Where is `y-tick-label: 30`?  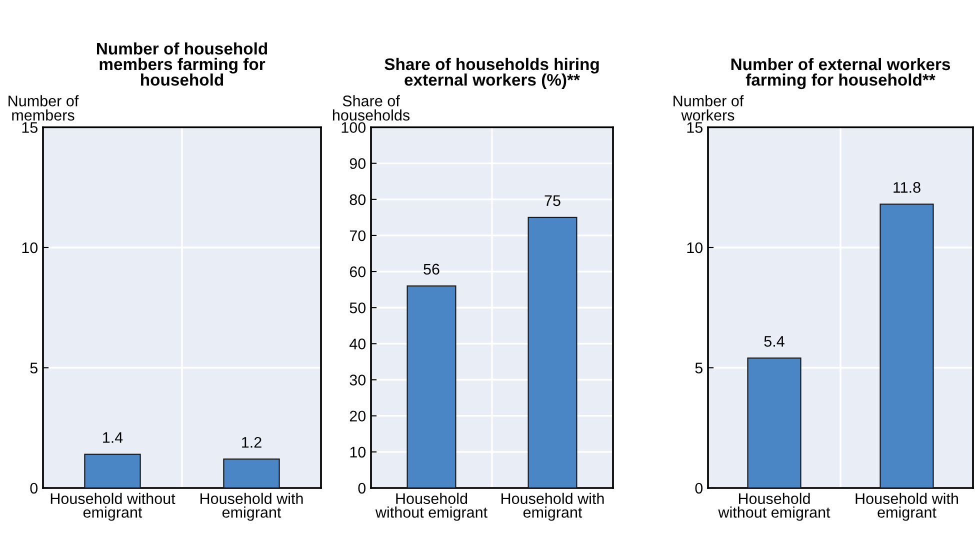 y-tick-label: 30 is located at coordinates (358, 380).